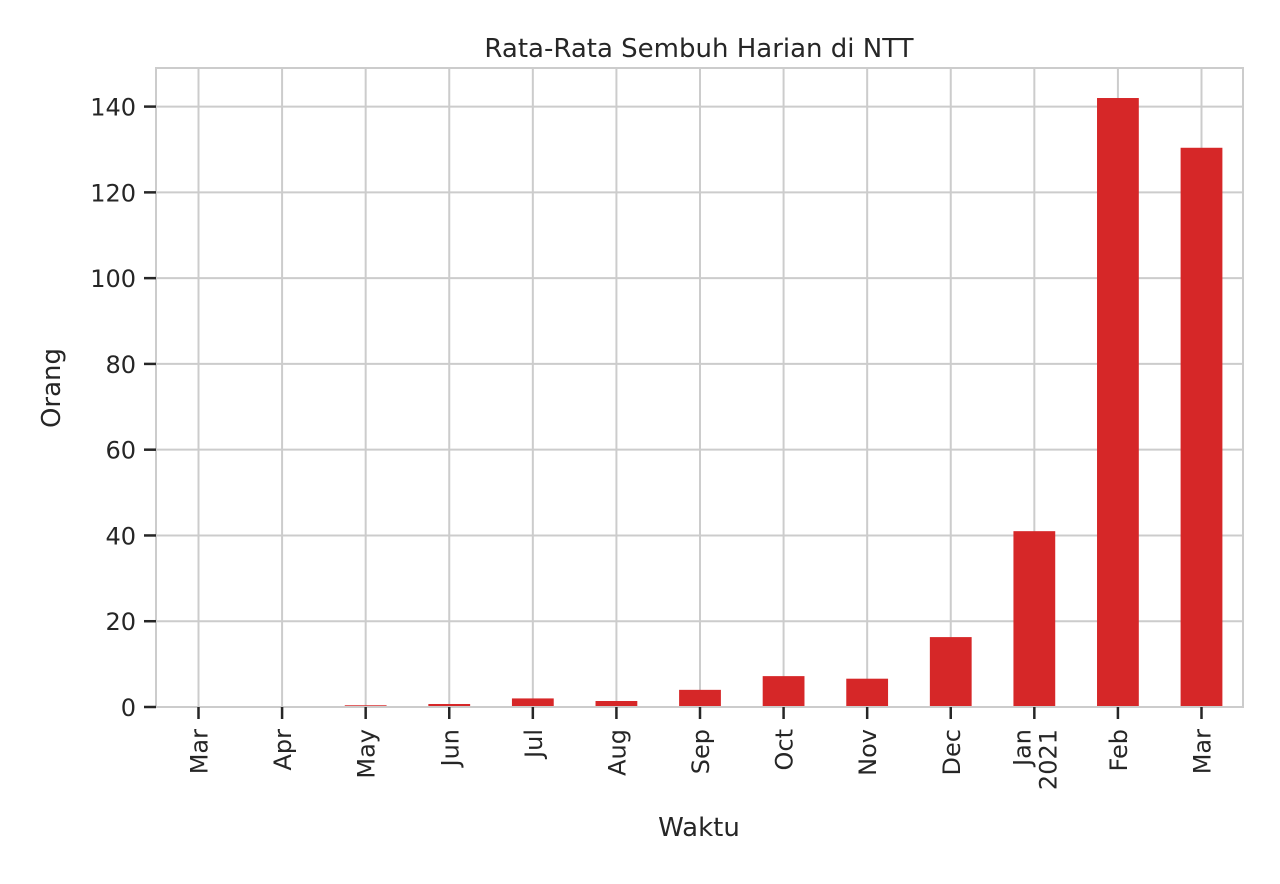  What do you see at coordinates (52, 388) in the screenshot?
I see `y-axis-label: Orang` at bounding box center [52, 388].